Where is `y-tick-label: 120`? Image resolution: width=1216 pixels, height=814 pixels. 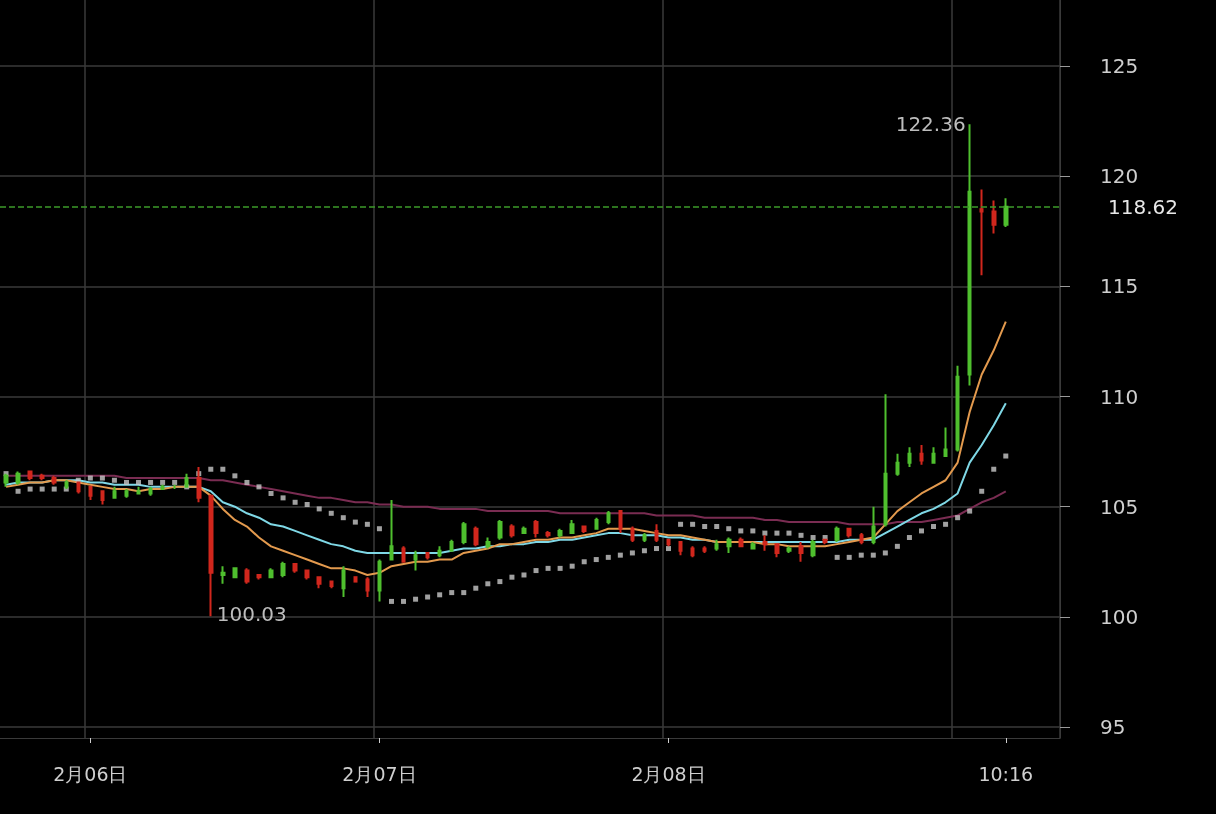 y-tick-label: 120 is located at coordinates (1119, 176).